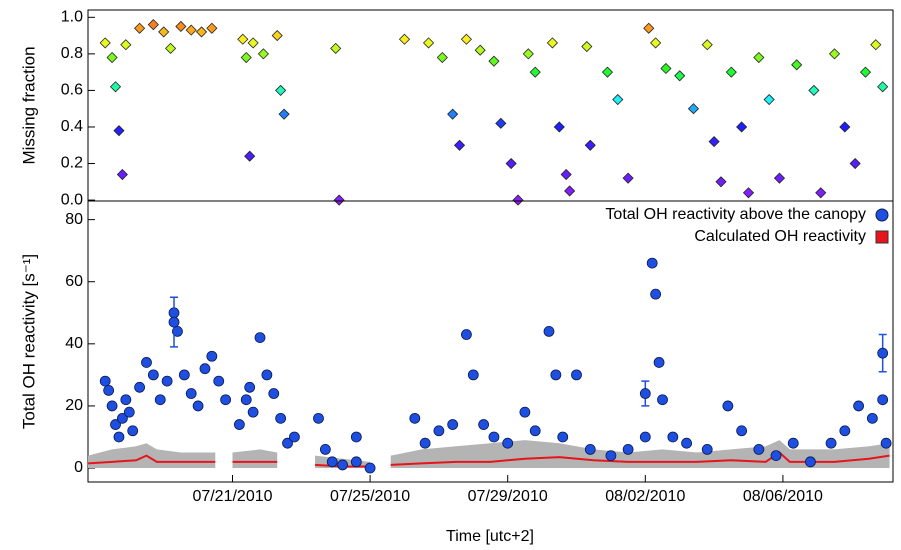  Describe the element at coordinates (882, 237) in the screenshot. I see `legend-marker` at that location.